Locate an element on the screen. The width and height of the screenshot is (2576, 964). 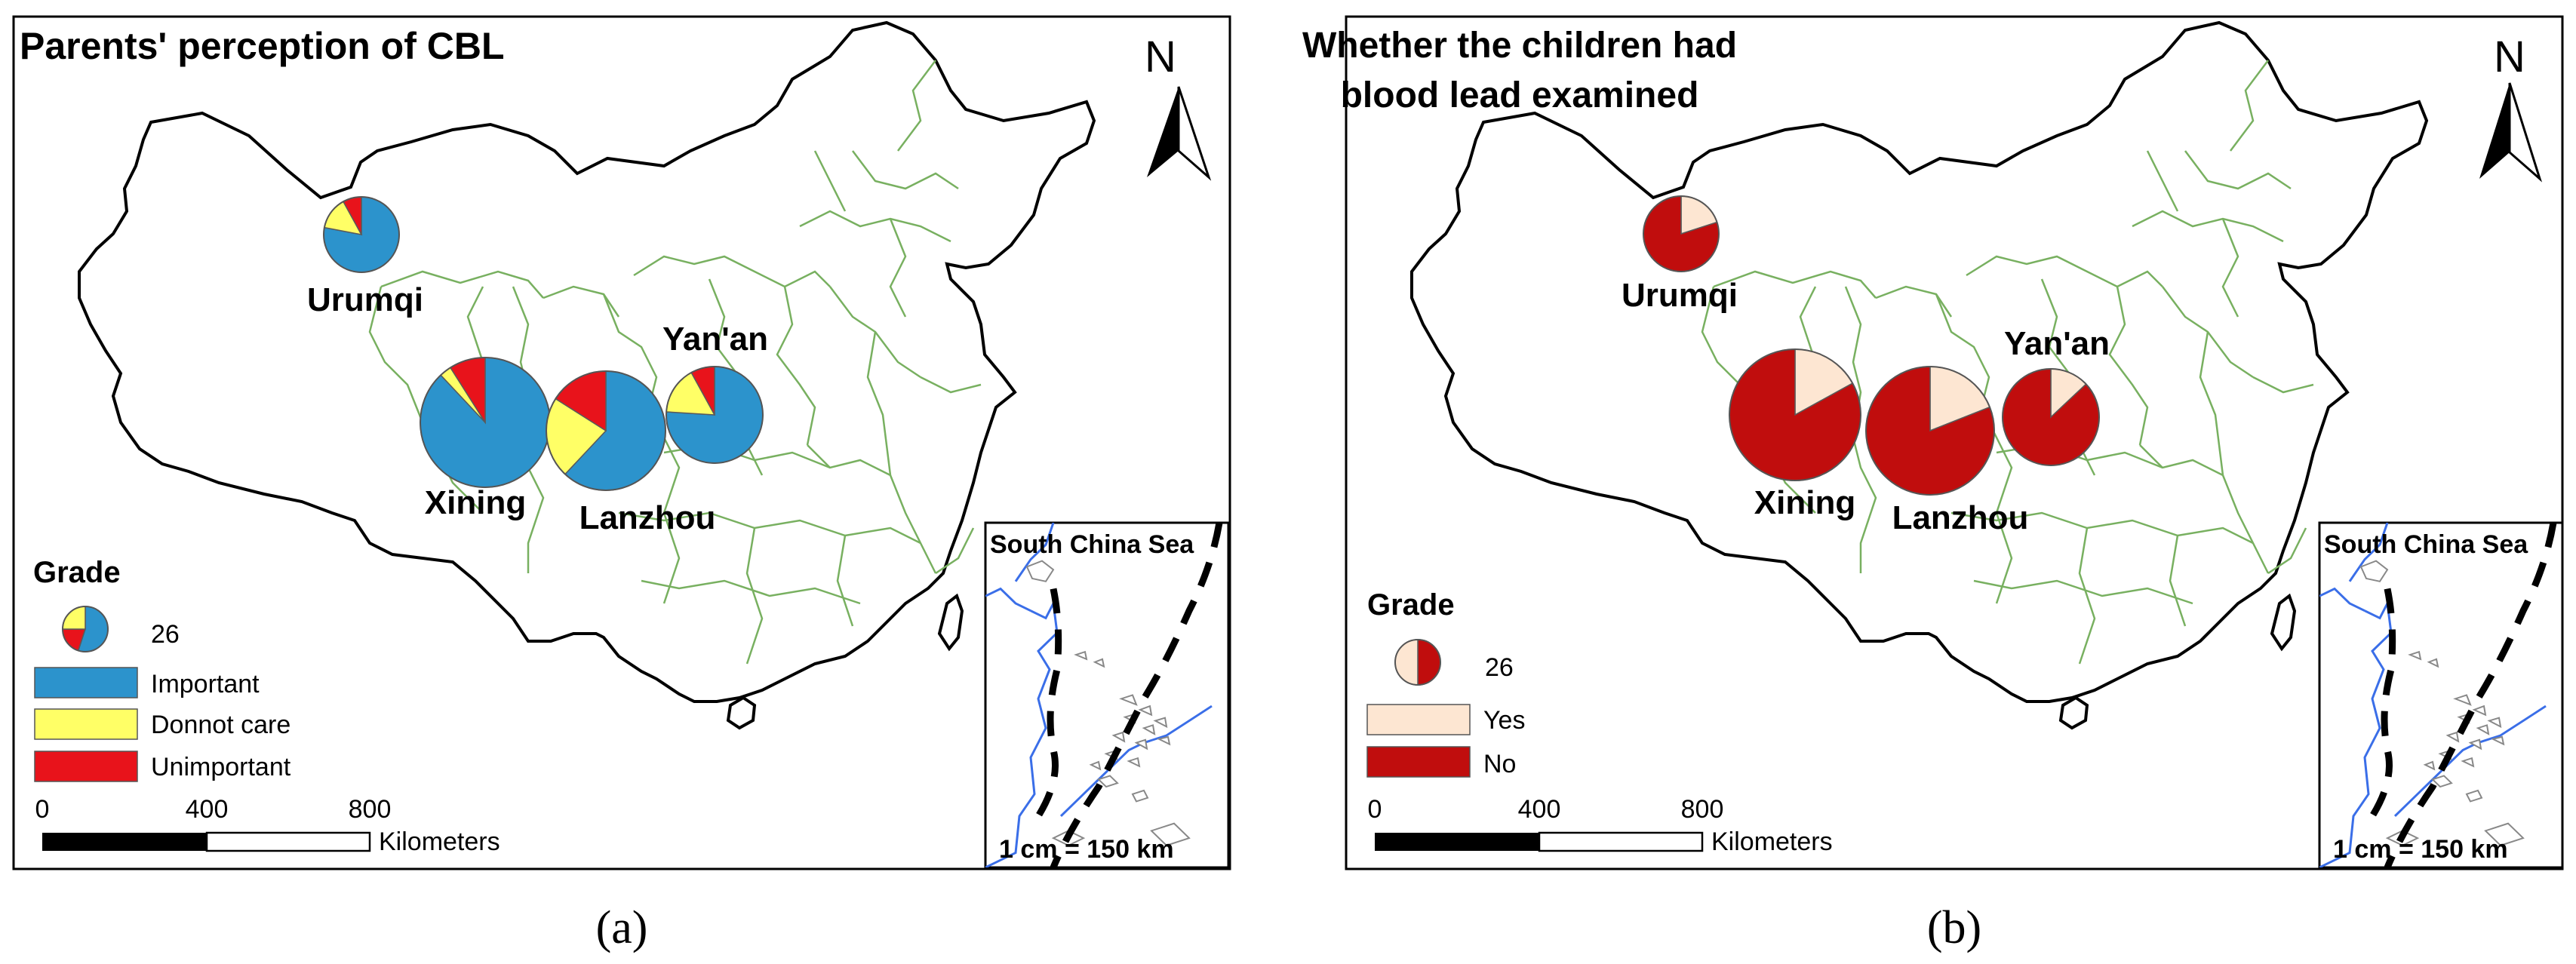
legend-swatch-important is located at coordinates (86, 682).